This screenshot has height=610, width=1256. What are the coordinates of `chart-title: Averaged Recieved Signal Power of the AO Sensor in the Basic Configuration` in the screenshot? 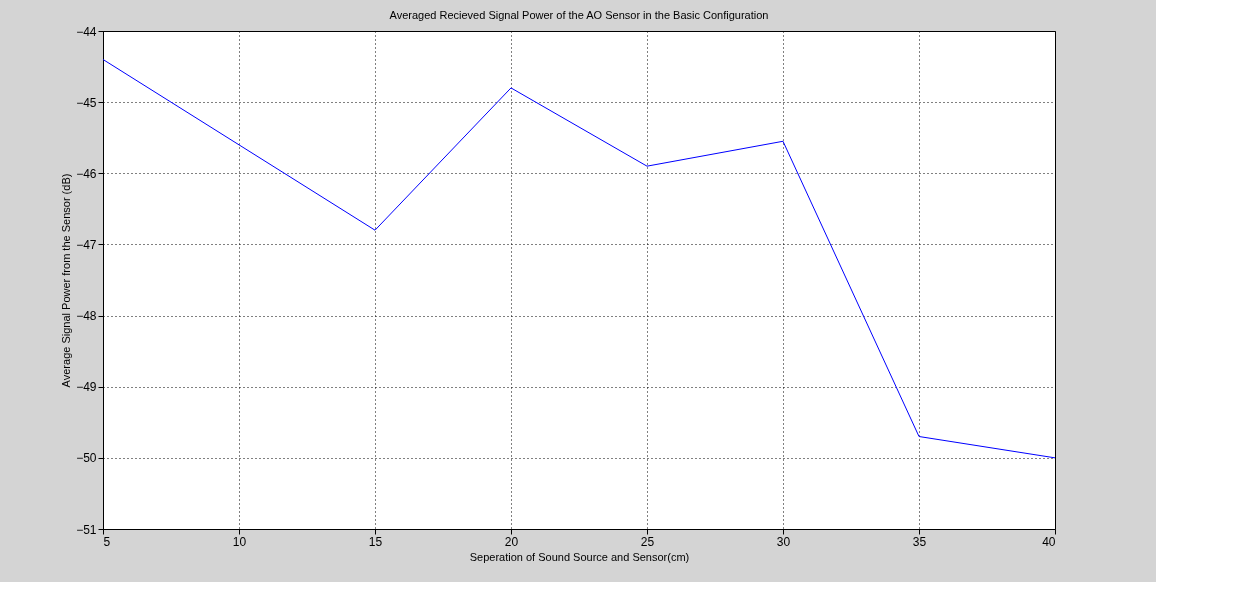 It's located at (579, 15).